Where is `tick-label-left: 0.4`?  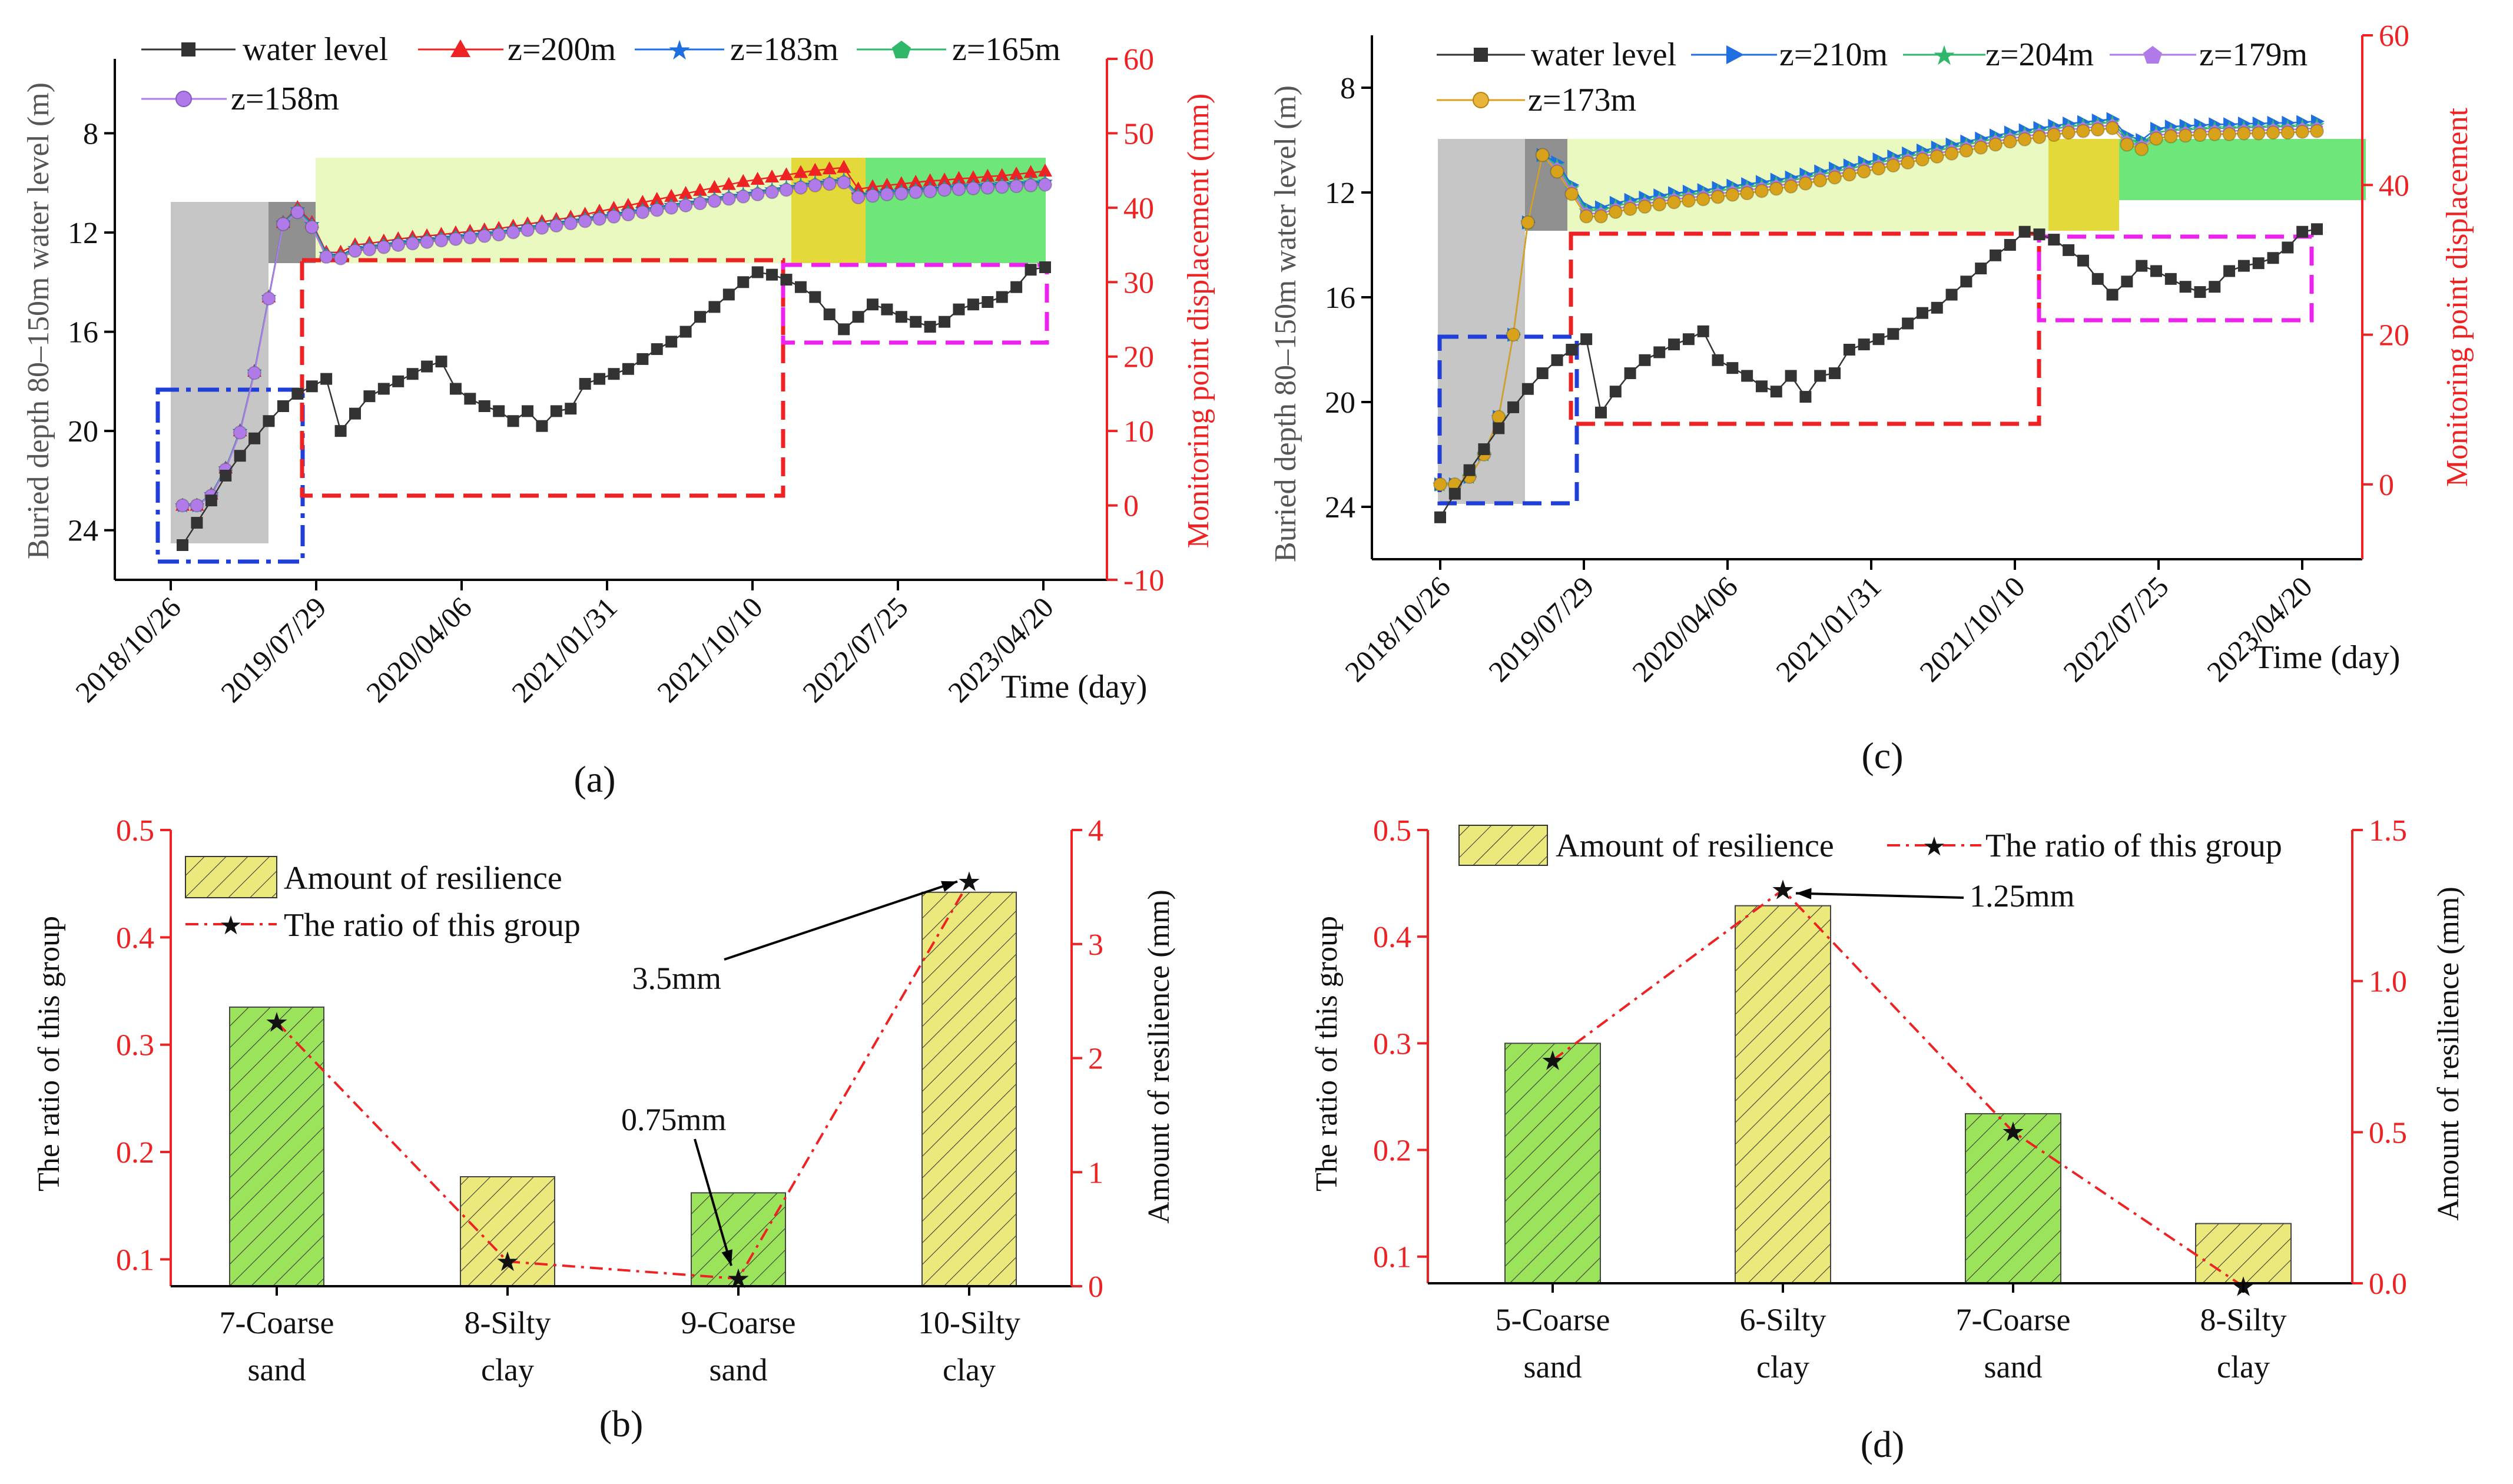
tick-label-left: 0.4 is located at coordinates (135, 938).